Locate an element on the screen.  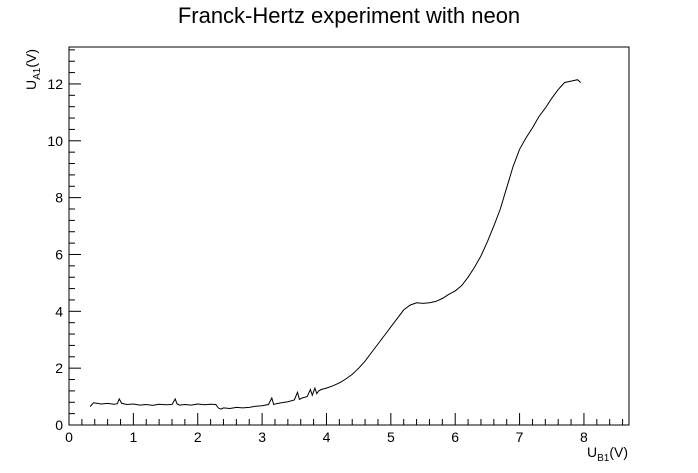
y-axis-label-main: U is located at coordinates (31, 85).